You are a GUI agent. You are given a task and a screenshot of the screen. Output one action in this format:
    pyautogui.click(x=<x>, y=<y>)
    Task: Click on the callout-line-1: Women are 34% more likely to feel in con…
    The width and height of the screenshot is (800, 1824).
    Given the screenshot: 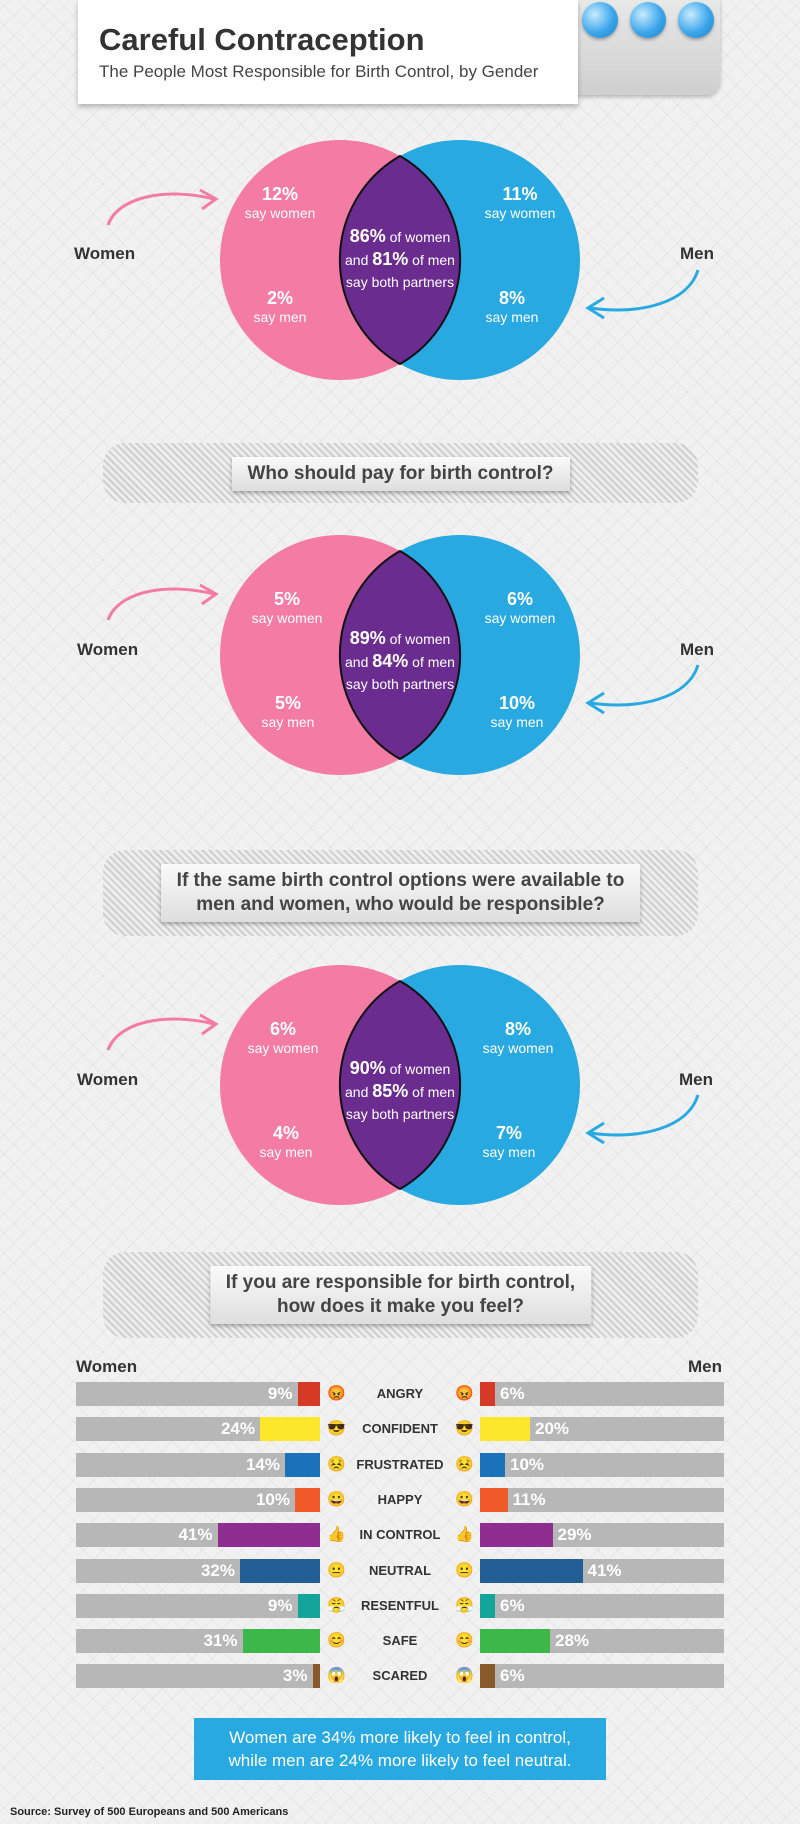 What is the action you would take?
    pyautogui.click(x=400, y=1737)
    